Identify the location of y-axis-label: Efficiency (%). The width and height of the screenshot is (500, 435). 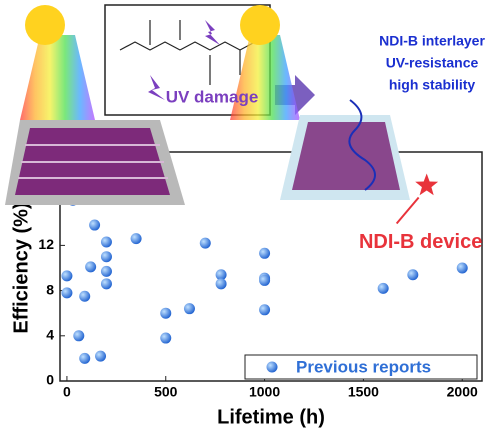
(21, 267).